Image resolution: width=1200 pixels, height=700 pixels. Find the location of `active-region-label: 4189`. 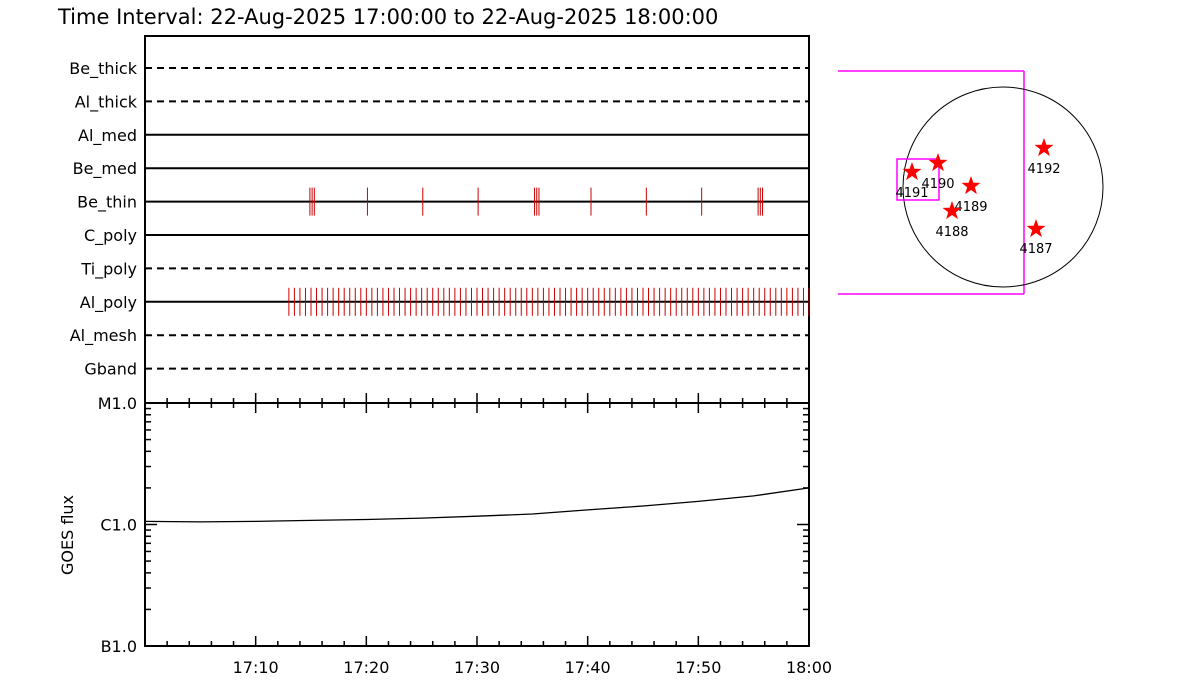

active-region-label: 4189 is located at coordinates (970, 207).